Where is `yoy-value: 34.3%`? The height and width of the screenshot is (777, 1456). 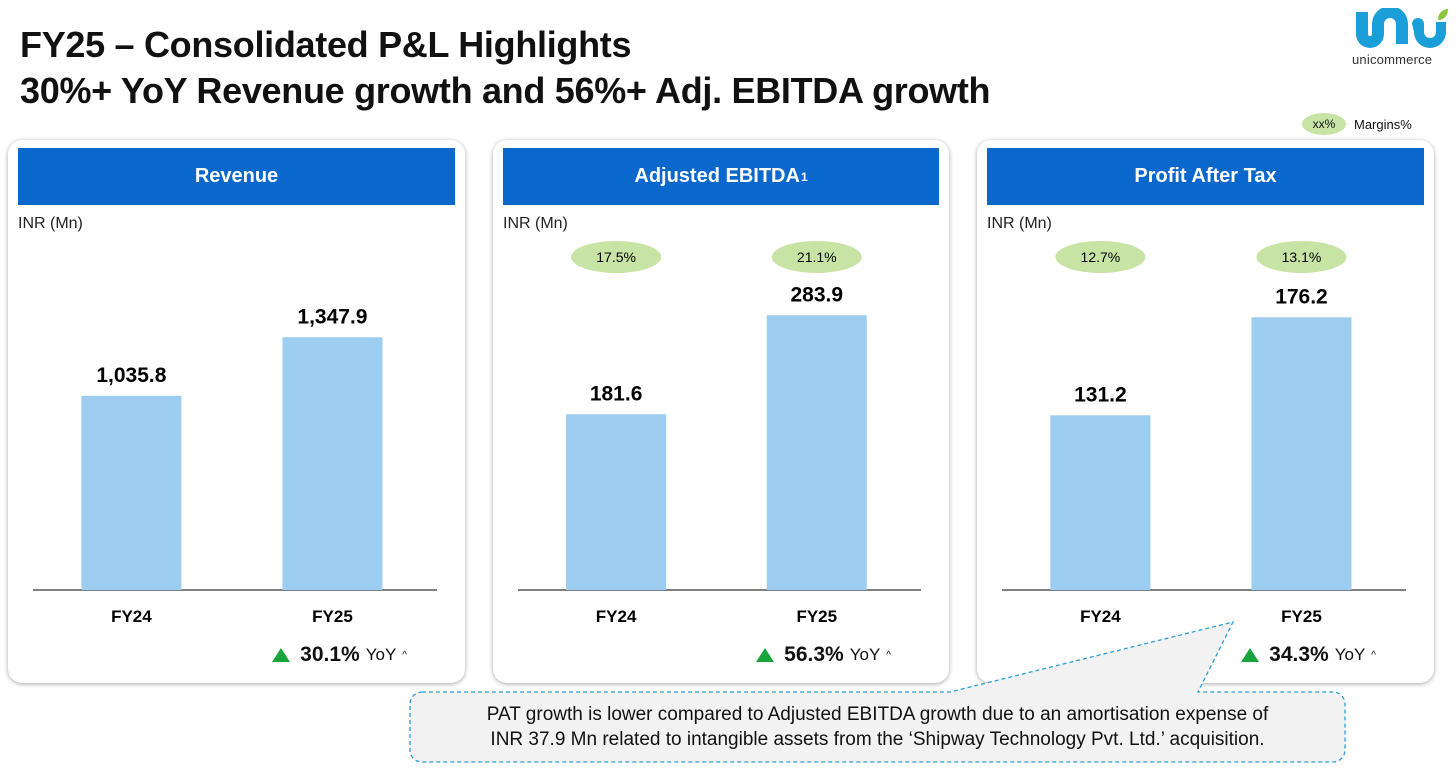 yoy-value: 34.3% is located at coordinates (1299, 654).